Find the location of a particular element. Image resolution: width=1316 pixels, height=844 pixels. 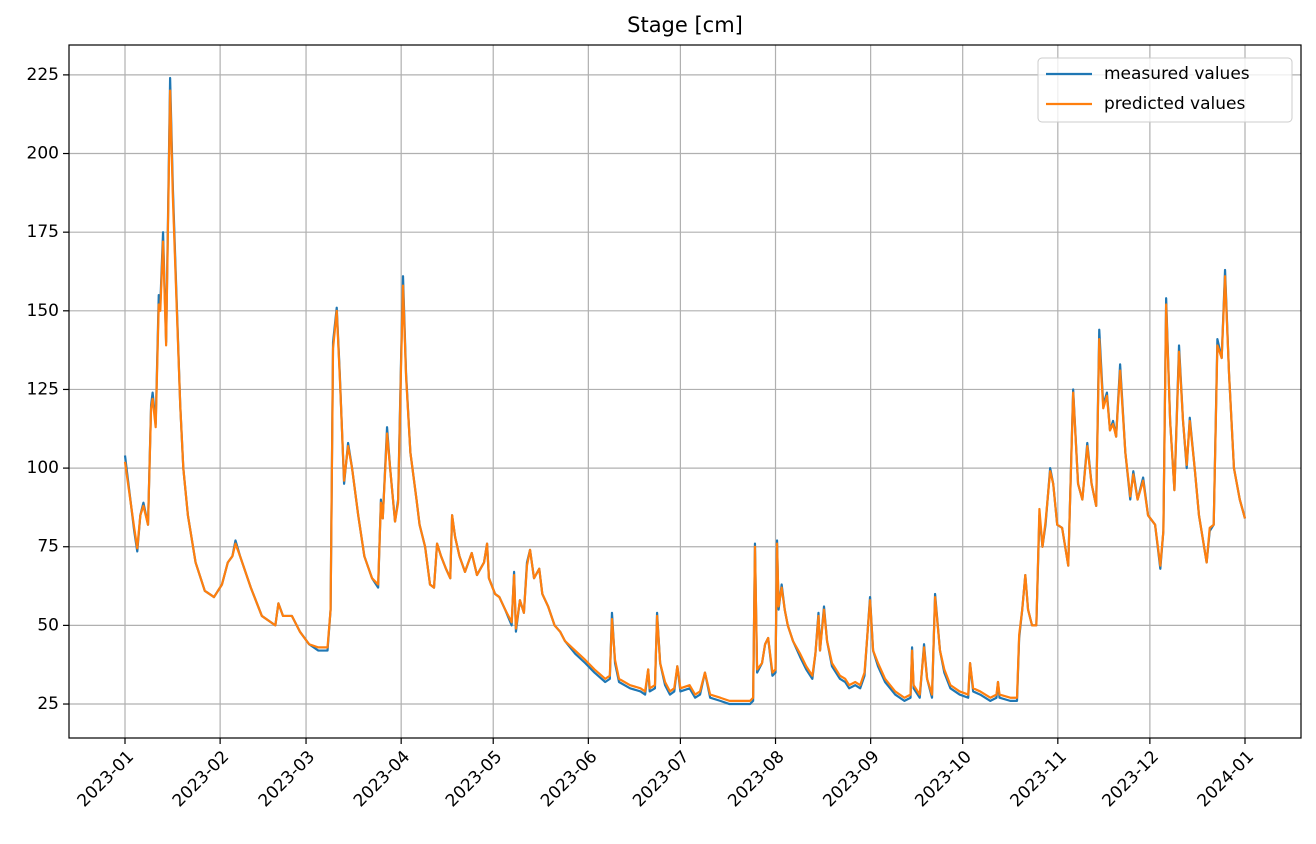

x-tick-label: 2023-06 is located at coordinates (569, 779).